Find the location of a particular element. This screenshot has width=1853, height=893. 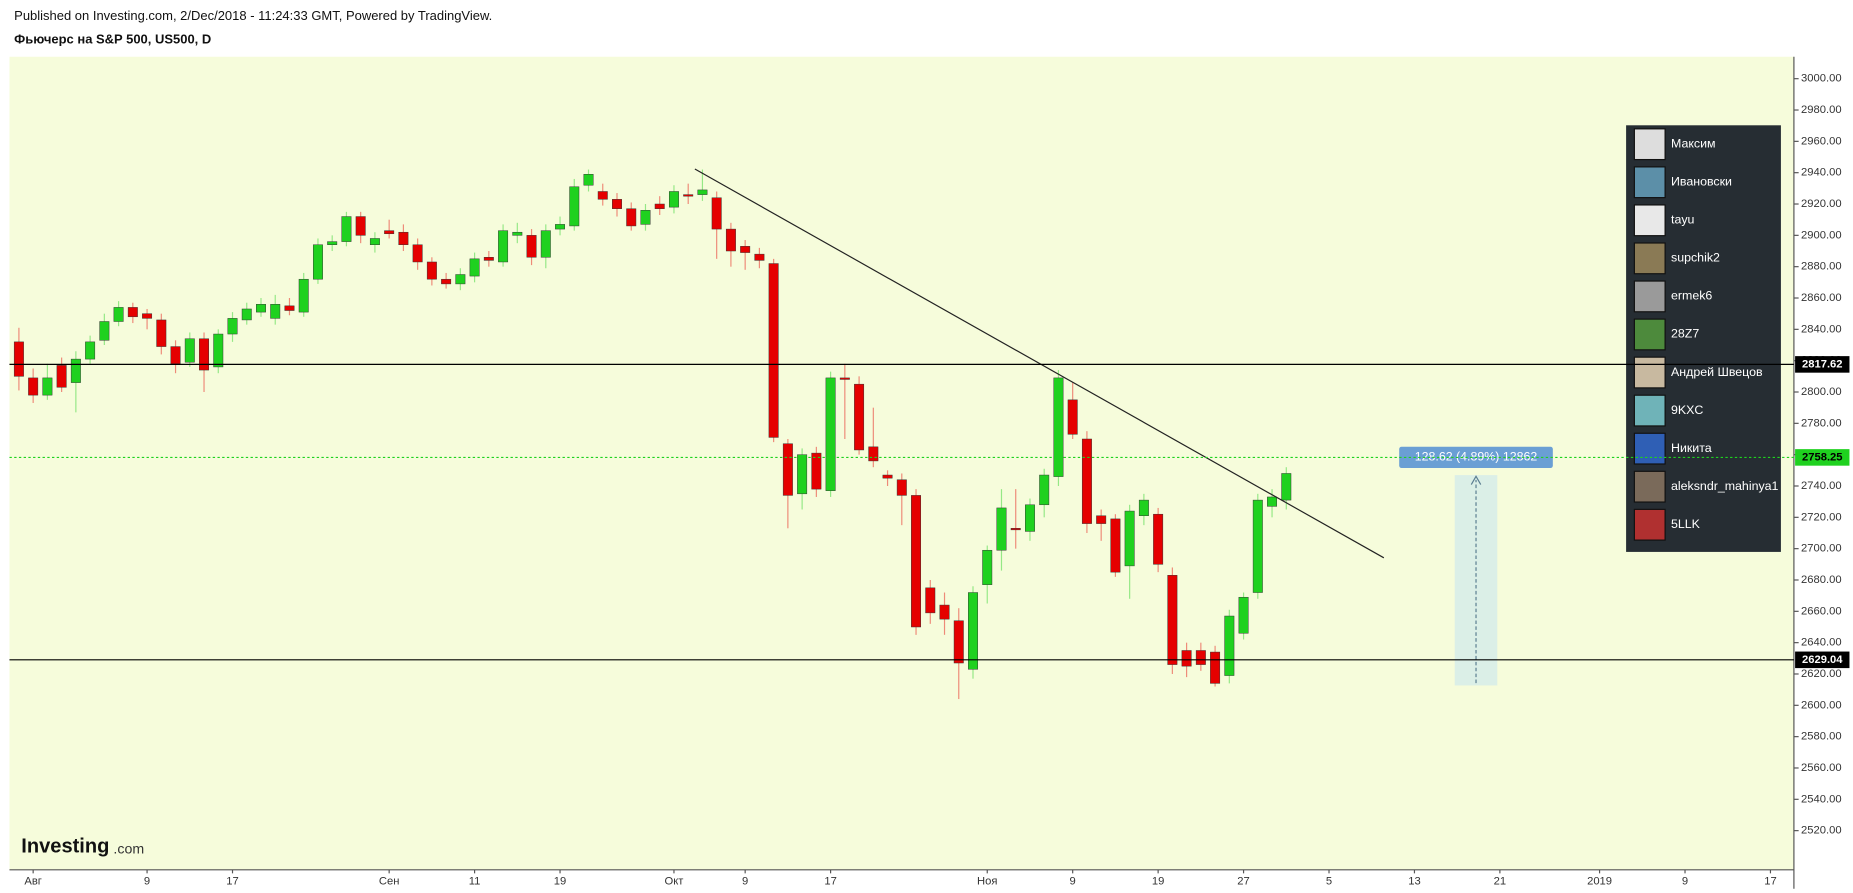

y-tick-label: 2980.00 is located at coordinates (1821, 110).